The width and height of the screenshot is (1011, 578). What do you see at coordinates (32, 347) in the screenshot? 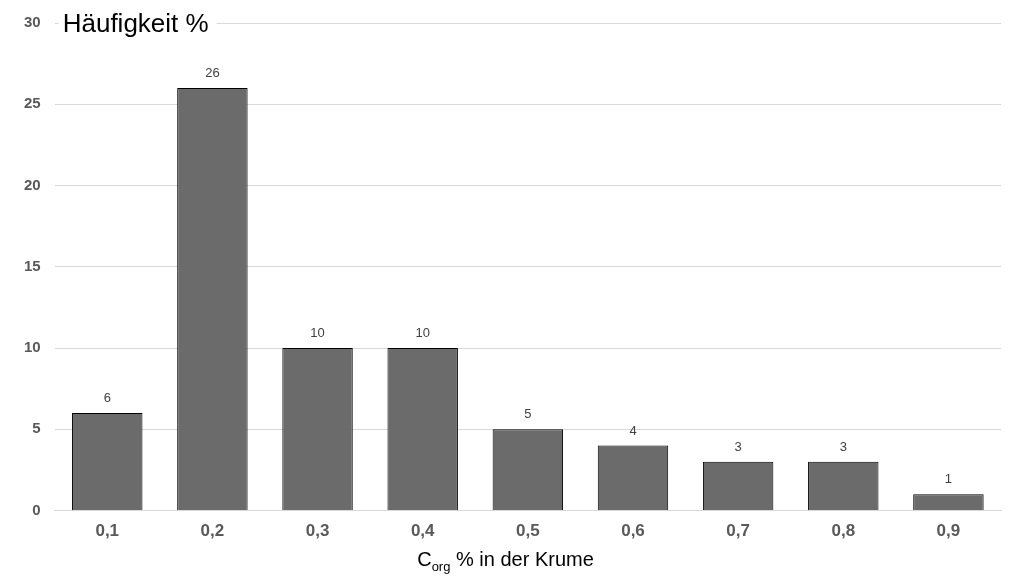
I see `y-tick-label: 10` at bounding box center [32, 347].